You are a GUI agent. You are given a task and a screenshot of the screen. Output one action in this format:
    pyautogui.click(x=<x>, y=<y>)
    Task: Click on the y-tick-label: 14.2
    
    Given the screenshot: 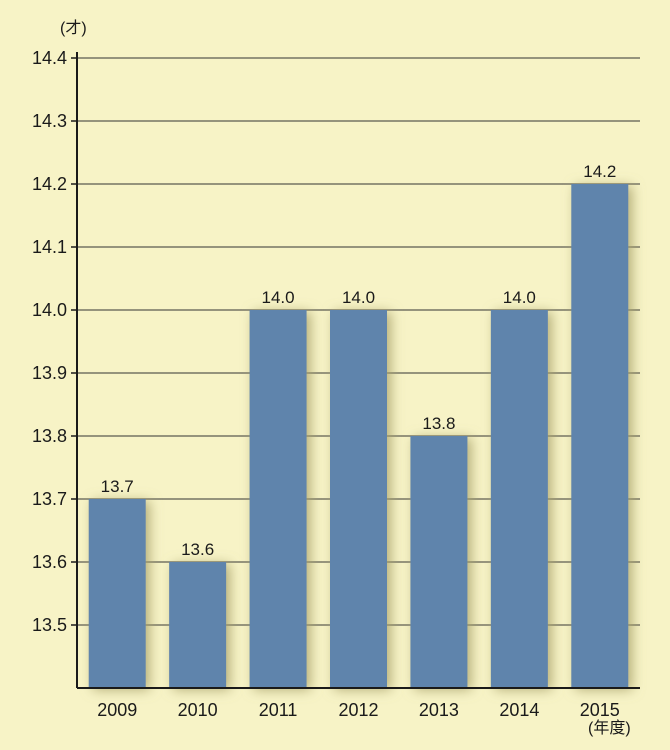 What is the action you would take?
    pyautogui.click(x=49, y=184)
    